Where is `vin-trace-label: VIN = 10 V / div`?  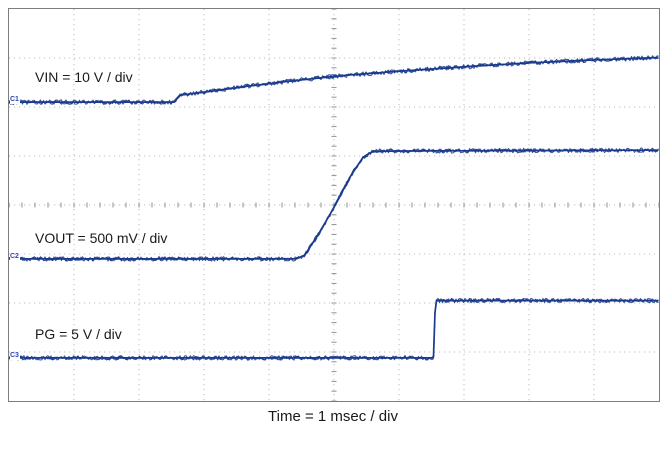 vin-trace-label: VIN = 10 V / div is located at coordinates (84, 77).